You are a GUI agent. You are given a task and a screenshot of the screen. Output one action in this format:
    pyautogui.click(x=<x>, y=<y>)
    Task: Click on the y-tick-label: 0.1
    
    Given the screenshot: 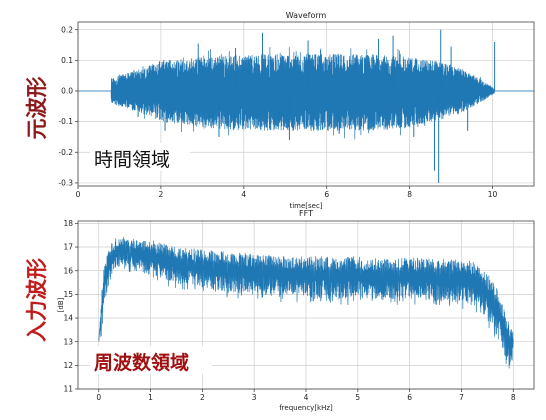 What is the action you would take?
    pyautogui.click(x=67, y=60)
    